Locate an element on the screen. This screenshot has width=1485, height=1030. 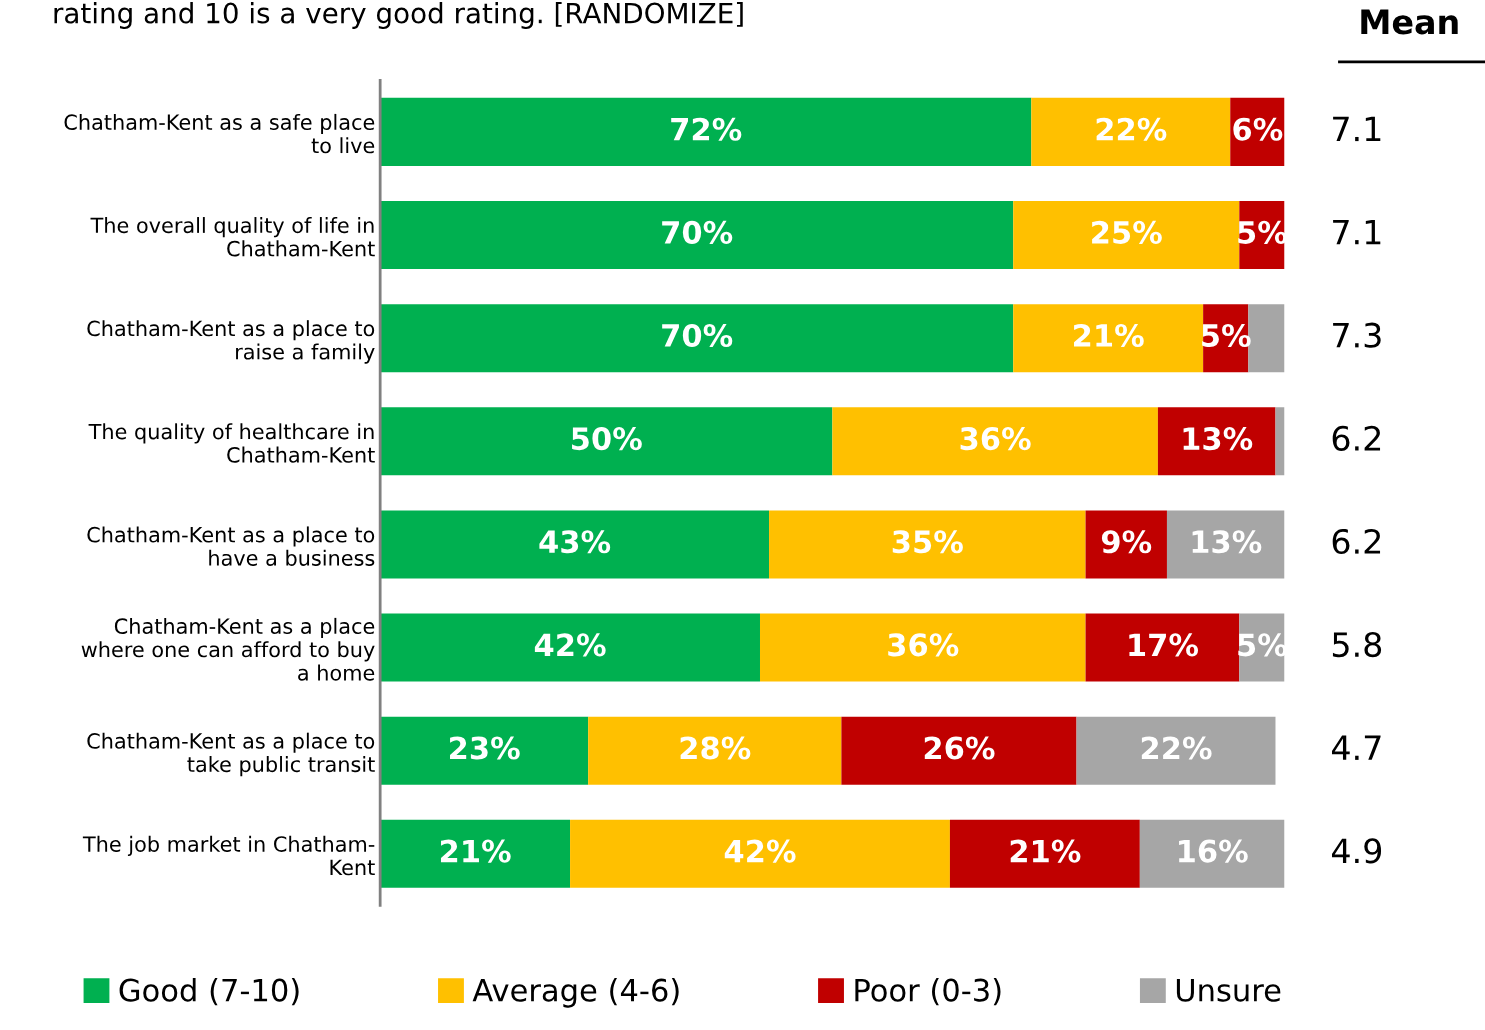
data-label: 43% is located at coordinates (575, 542).